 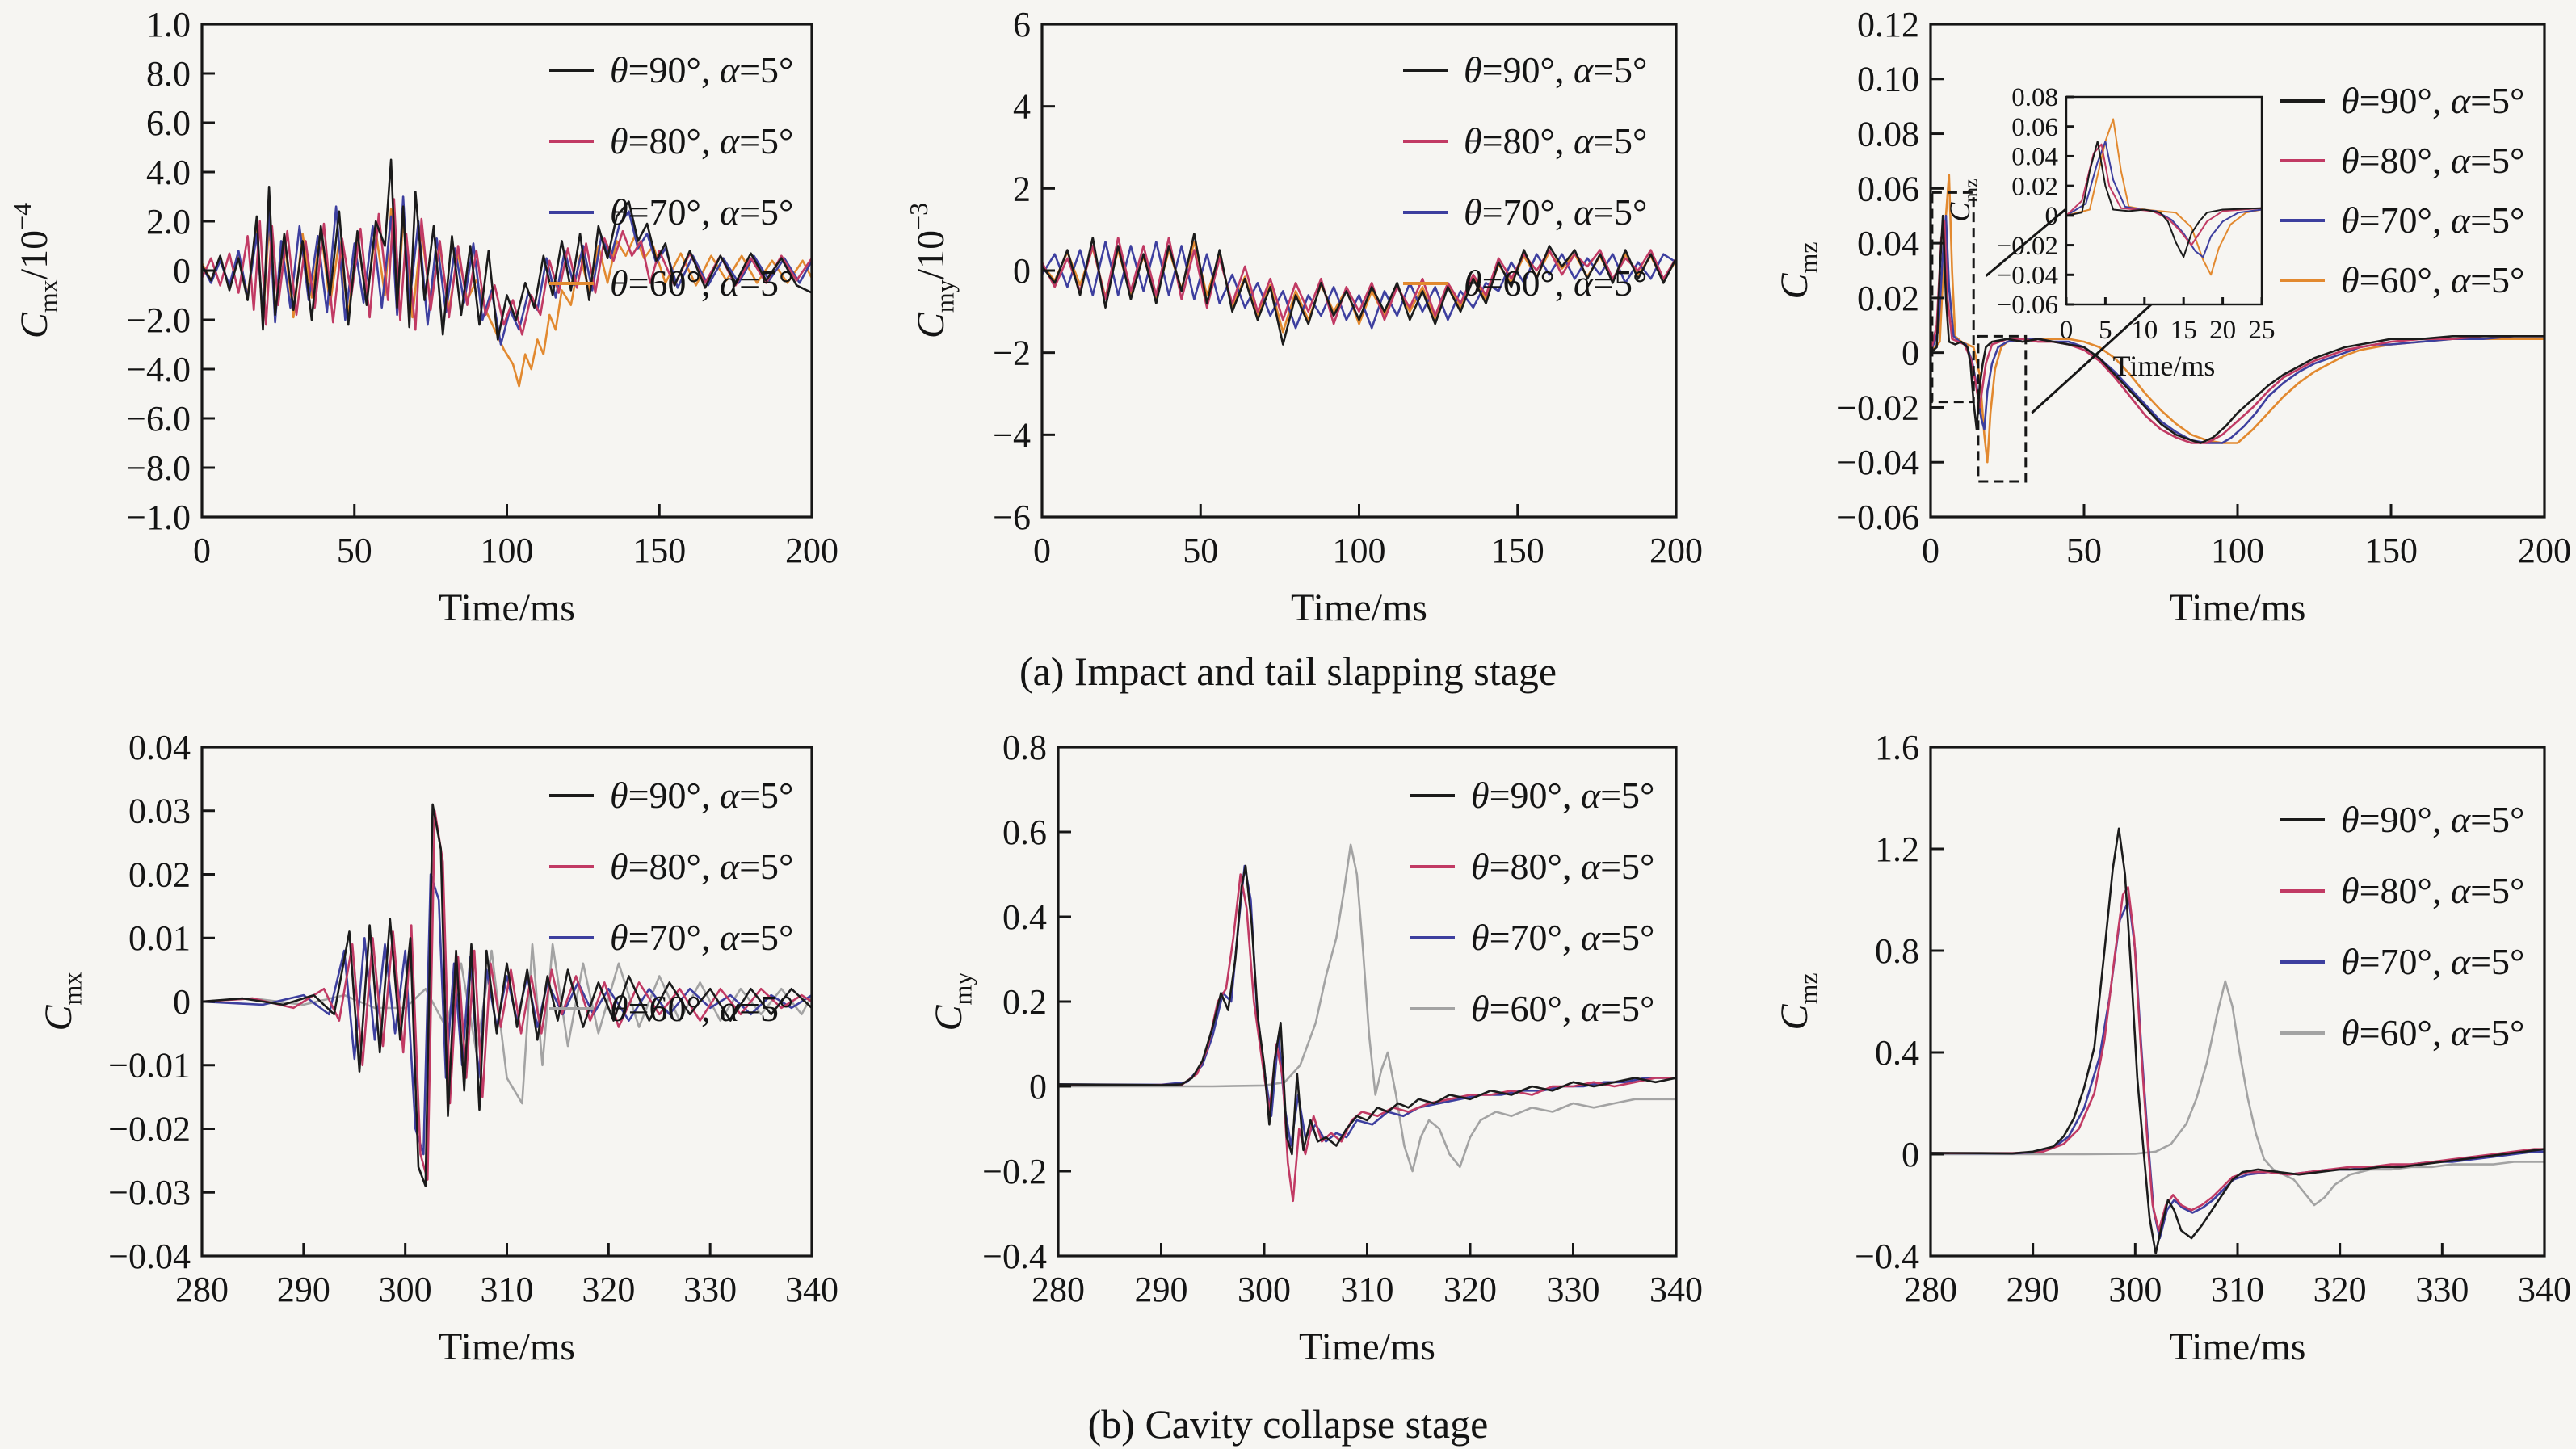 I want to click on y-tick-label: −6, so click(x=1012, y=518).